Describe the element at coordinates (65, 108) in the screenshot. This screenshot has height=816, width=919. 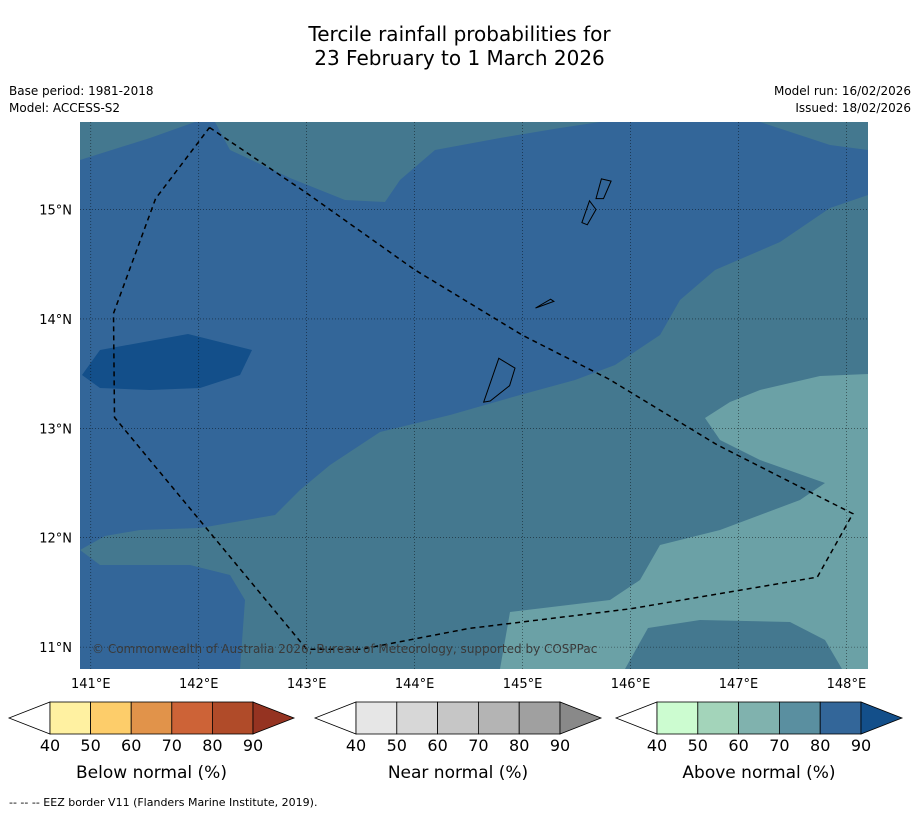
I see `model-label: Model: ACCESS-S2` at that location.